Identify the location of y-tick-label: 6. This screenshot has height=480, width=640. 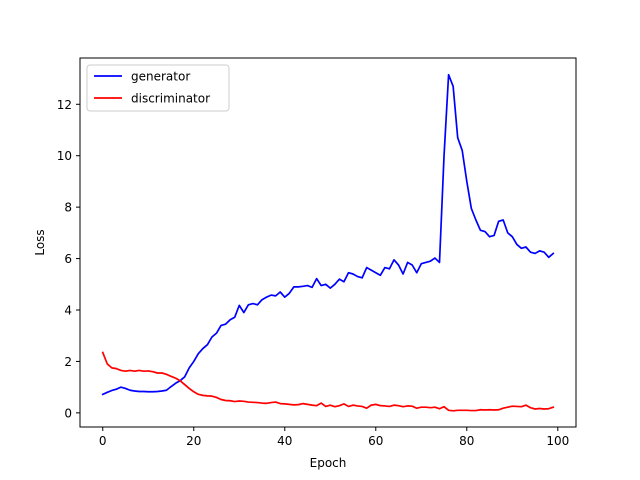
(68, 259).